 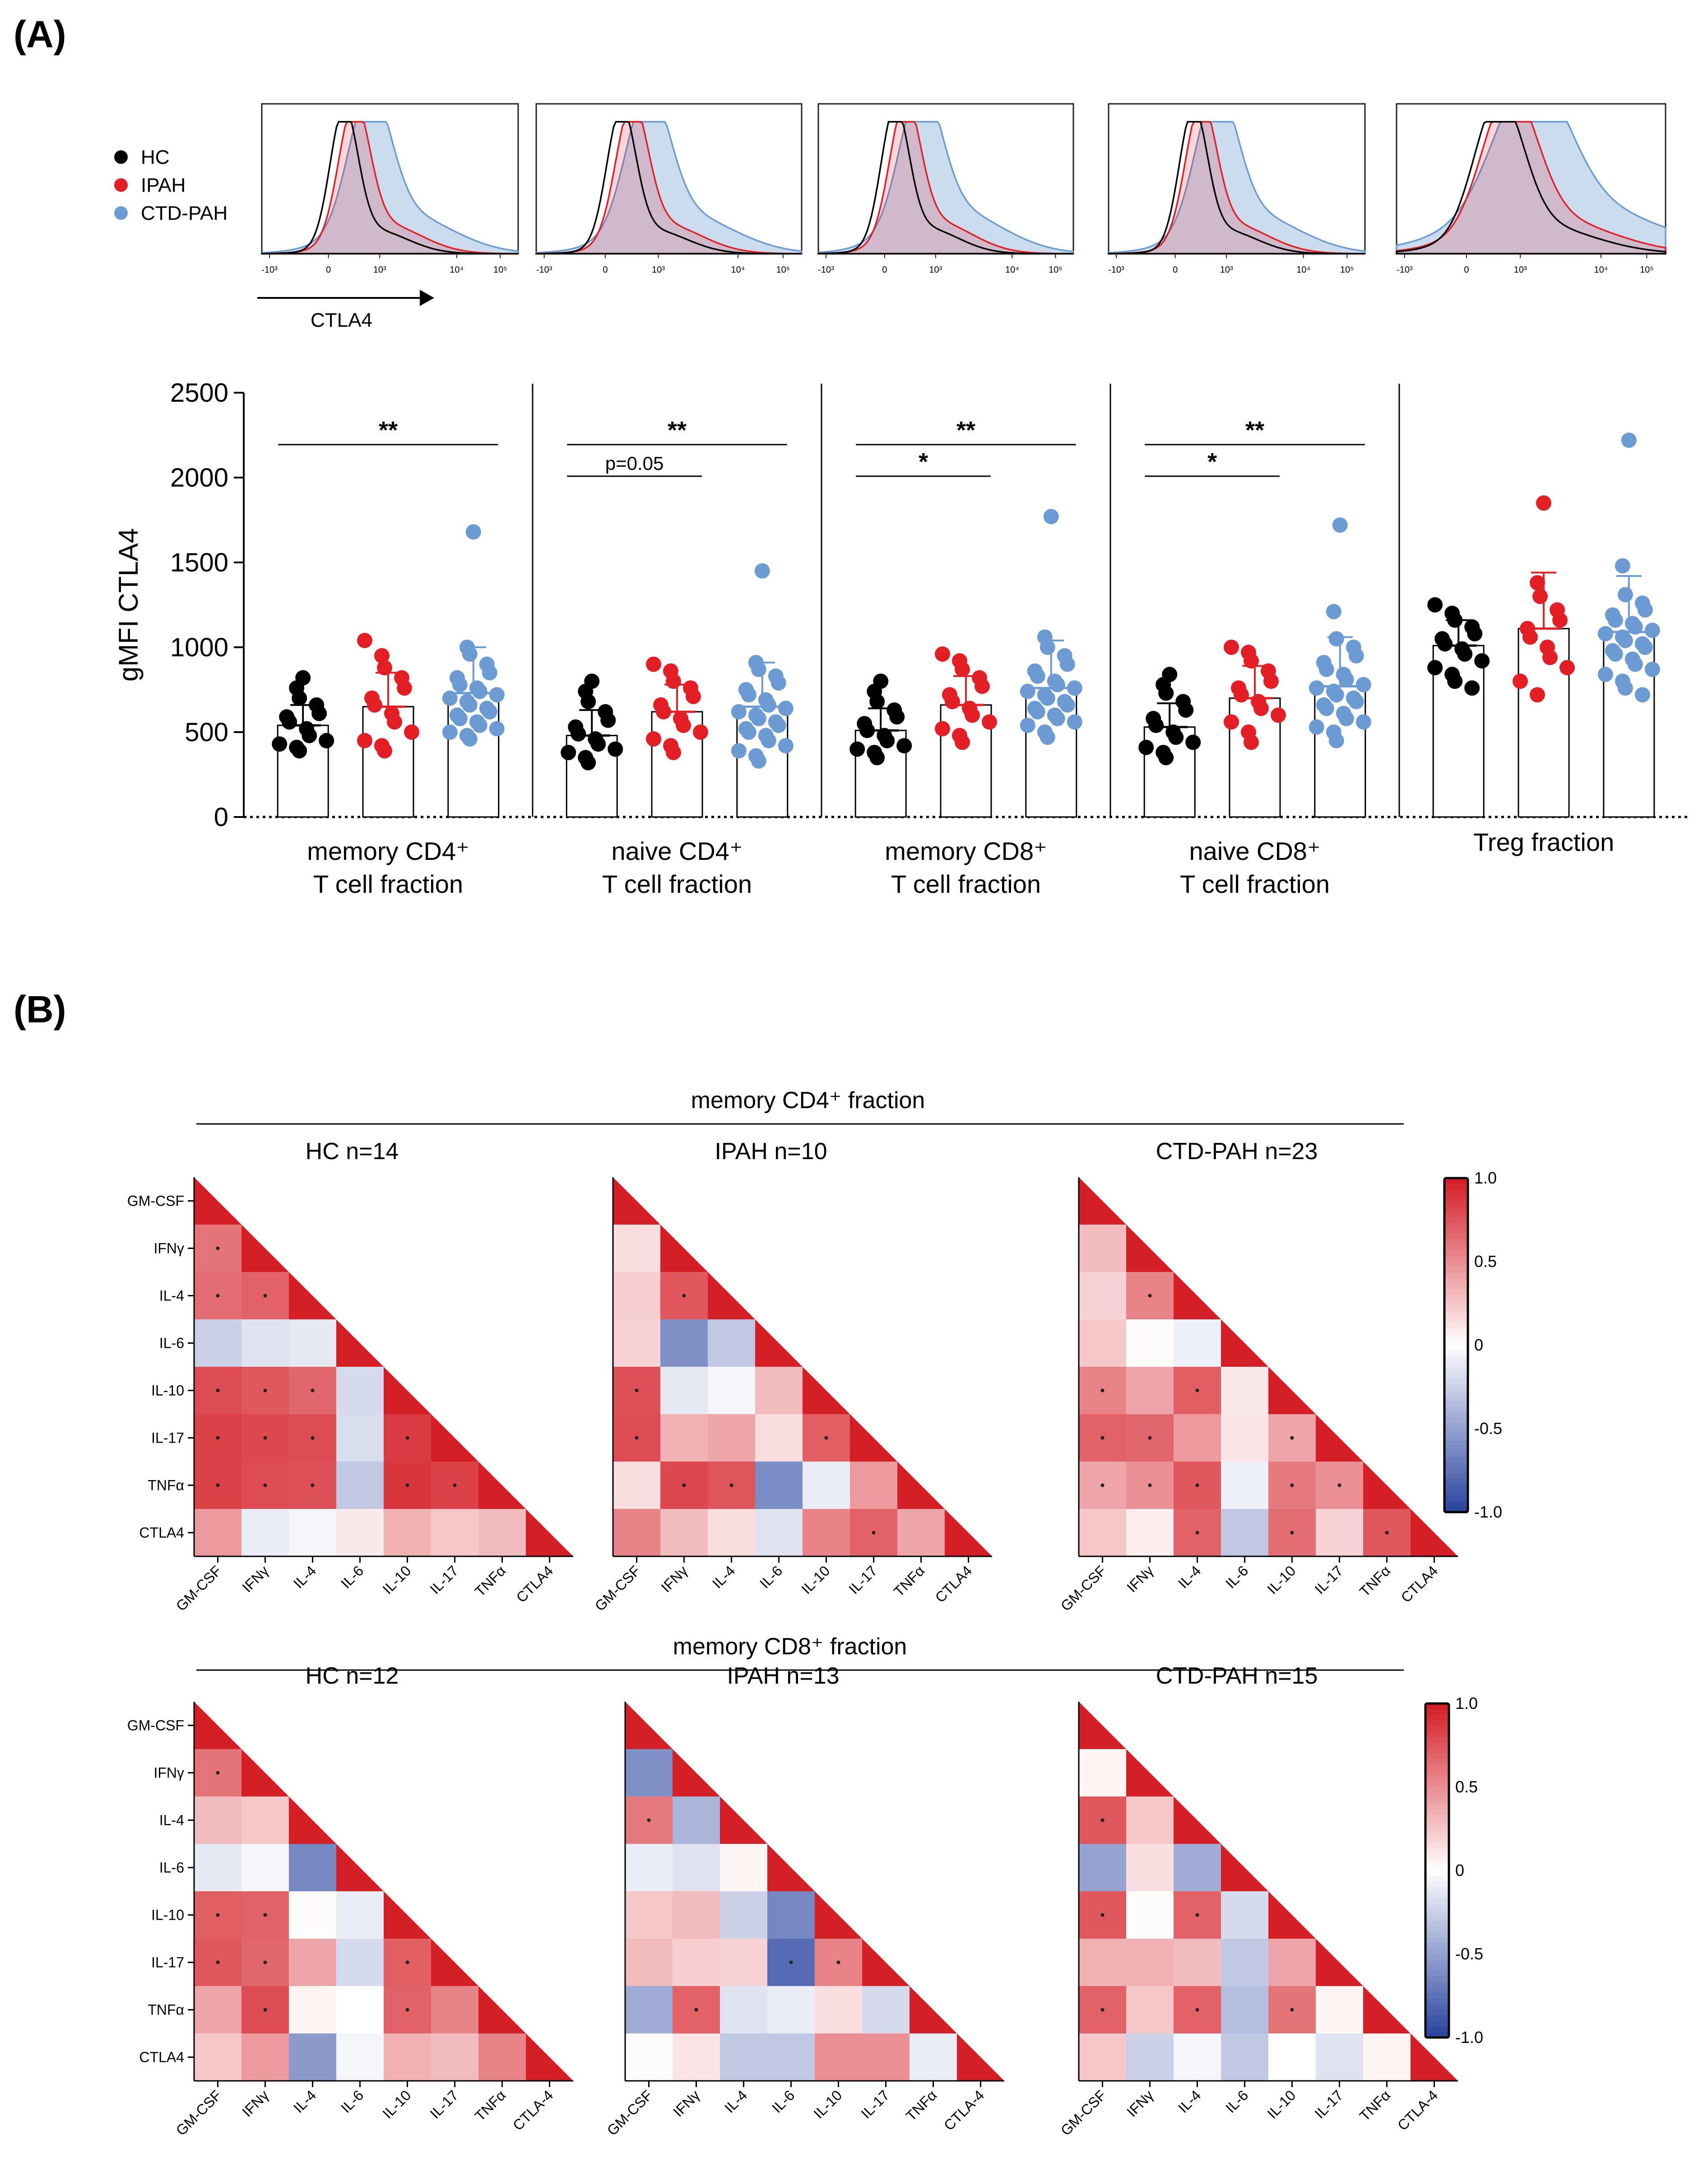 I want to click on col-label-2-6: TNFα, so click(x=1375, y=2105).